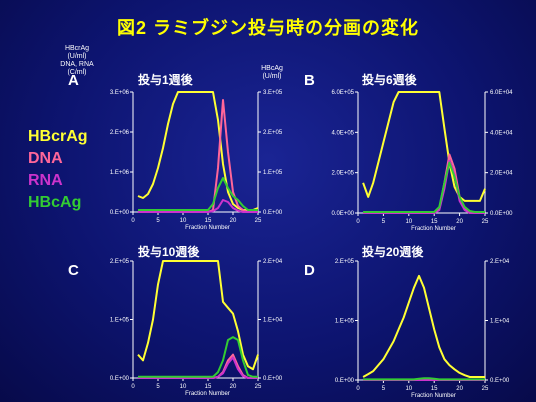 This screenshot has height=402, width=536. Describe the element at coordinates (342, 133) in the screenshot. I see `left-tick-label: 4.0E+05` at that location.